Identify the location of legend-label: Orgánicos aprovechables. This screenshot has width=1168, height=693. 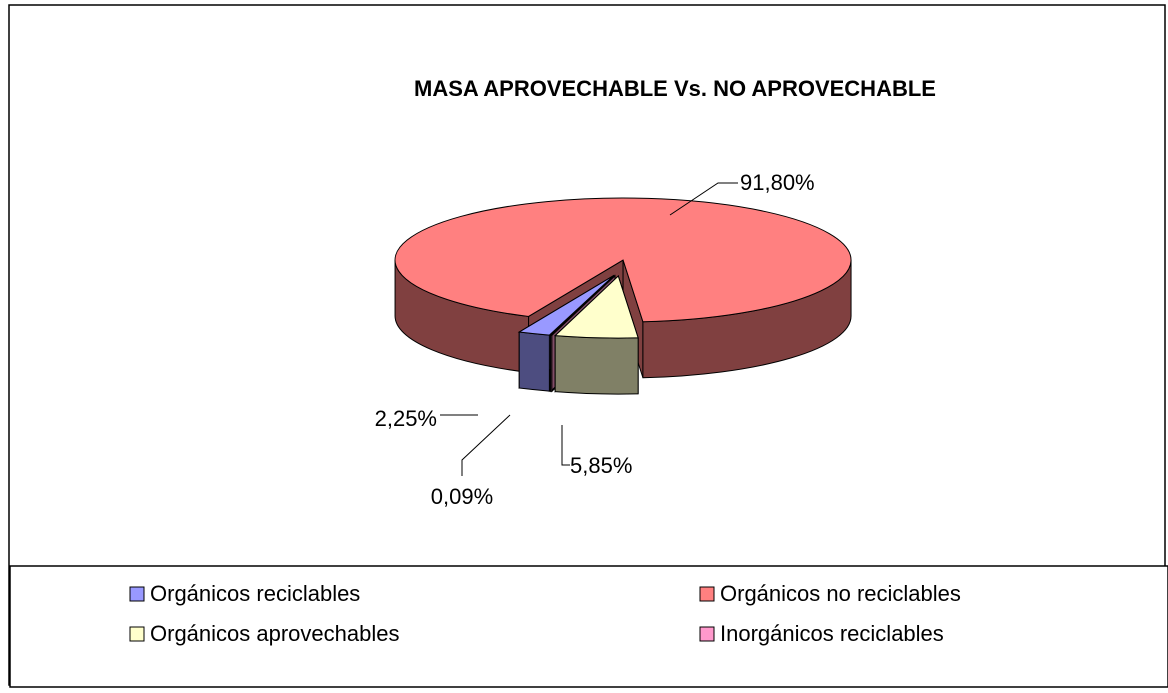
(274, 633).